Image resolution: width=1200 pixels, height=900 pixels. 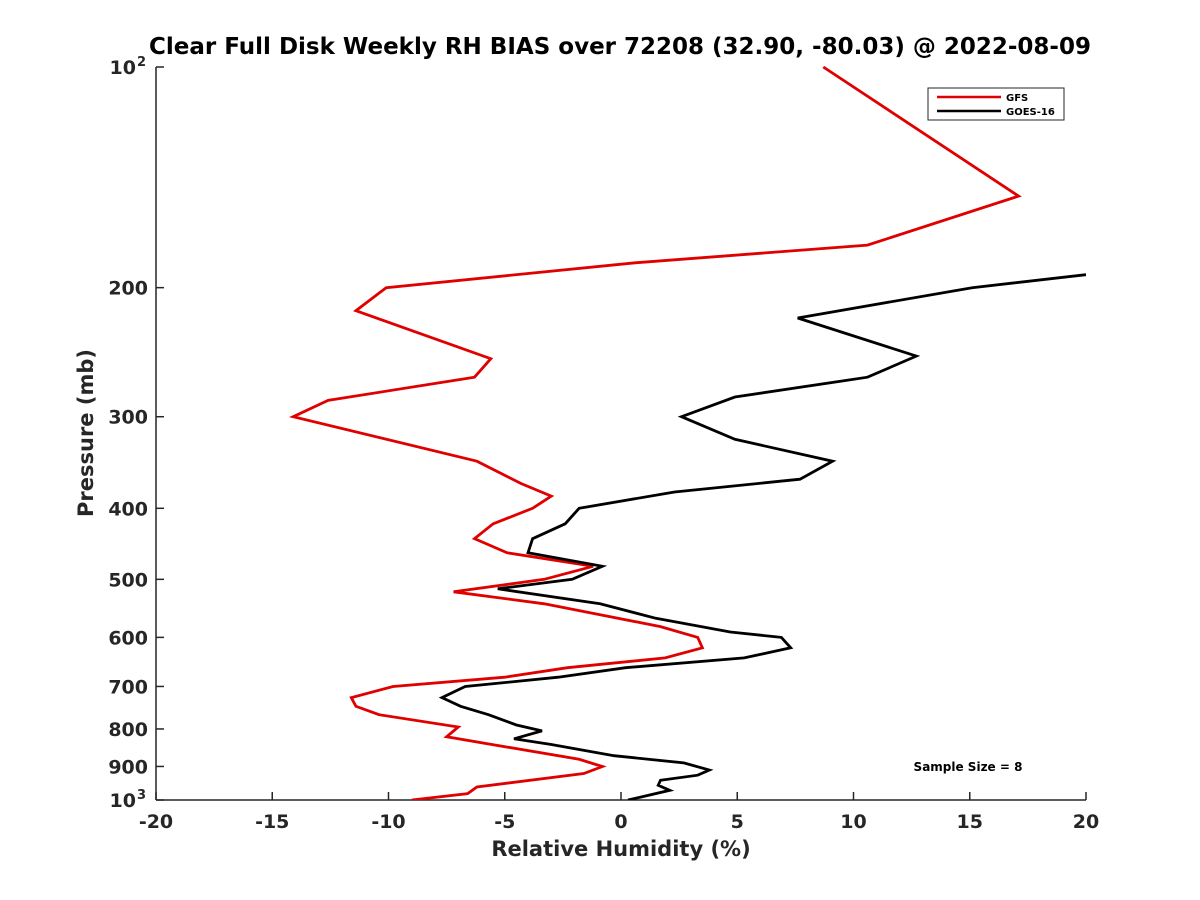 I want to click on y-tick-exponent: 3, so click(x=141, y=795).